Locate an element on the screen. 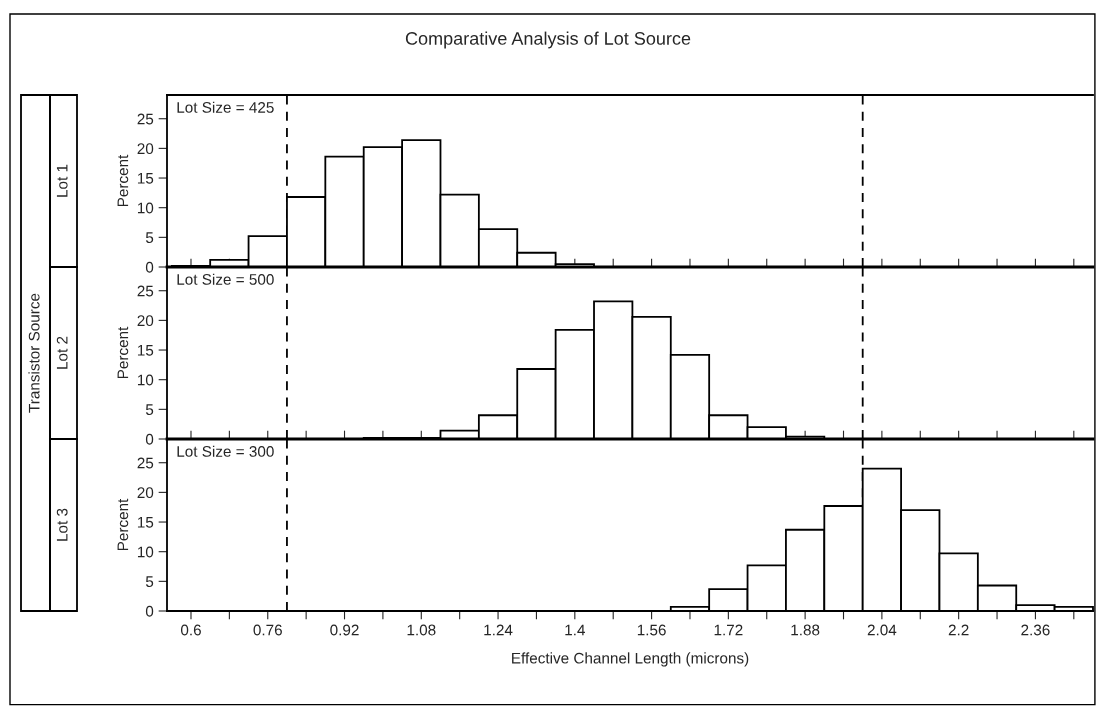 The width and height of the screenshot is (1096, 706). chart-title: Comparative Analysis of Lot Source is located at coordinates (548, 40).